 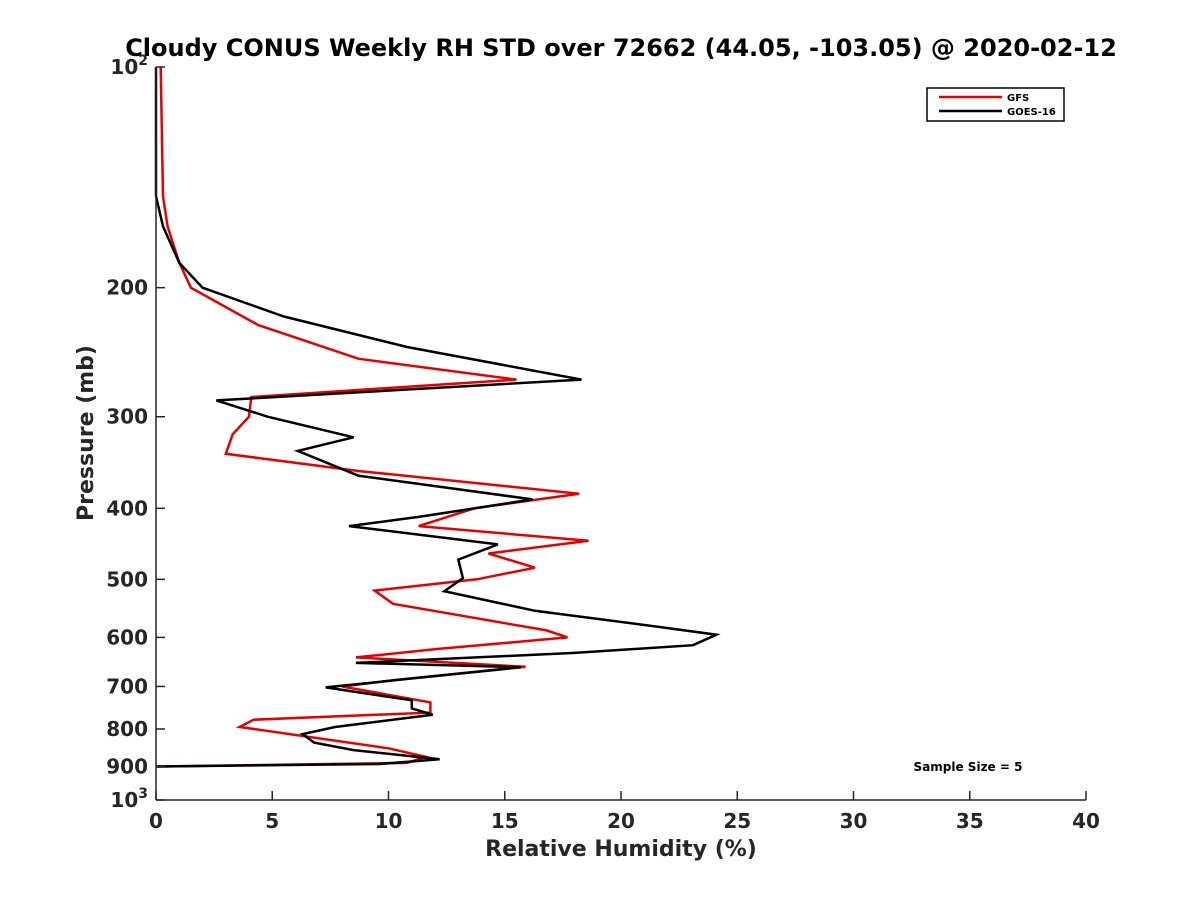 What do you see at coordinates (621, 821) in the screenshot?
I see `x-tick-label: 20` at bounding box center [621, 821].